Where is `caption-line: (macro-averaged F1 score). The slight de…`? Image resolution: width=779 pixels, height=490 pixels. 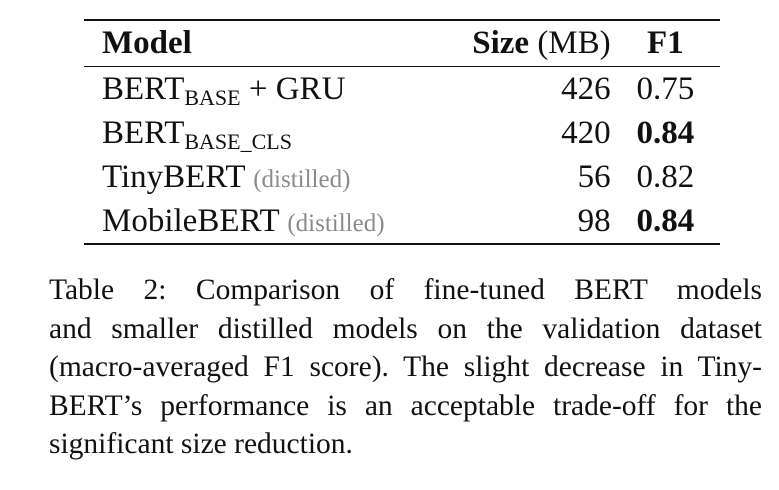 caption-line: (macro-averaged F1 score). The slight de… is located at coordinates (405, 367).